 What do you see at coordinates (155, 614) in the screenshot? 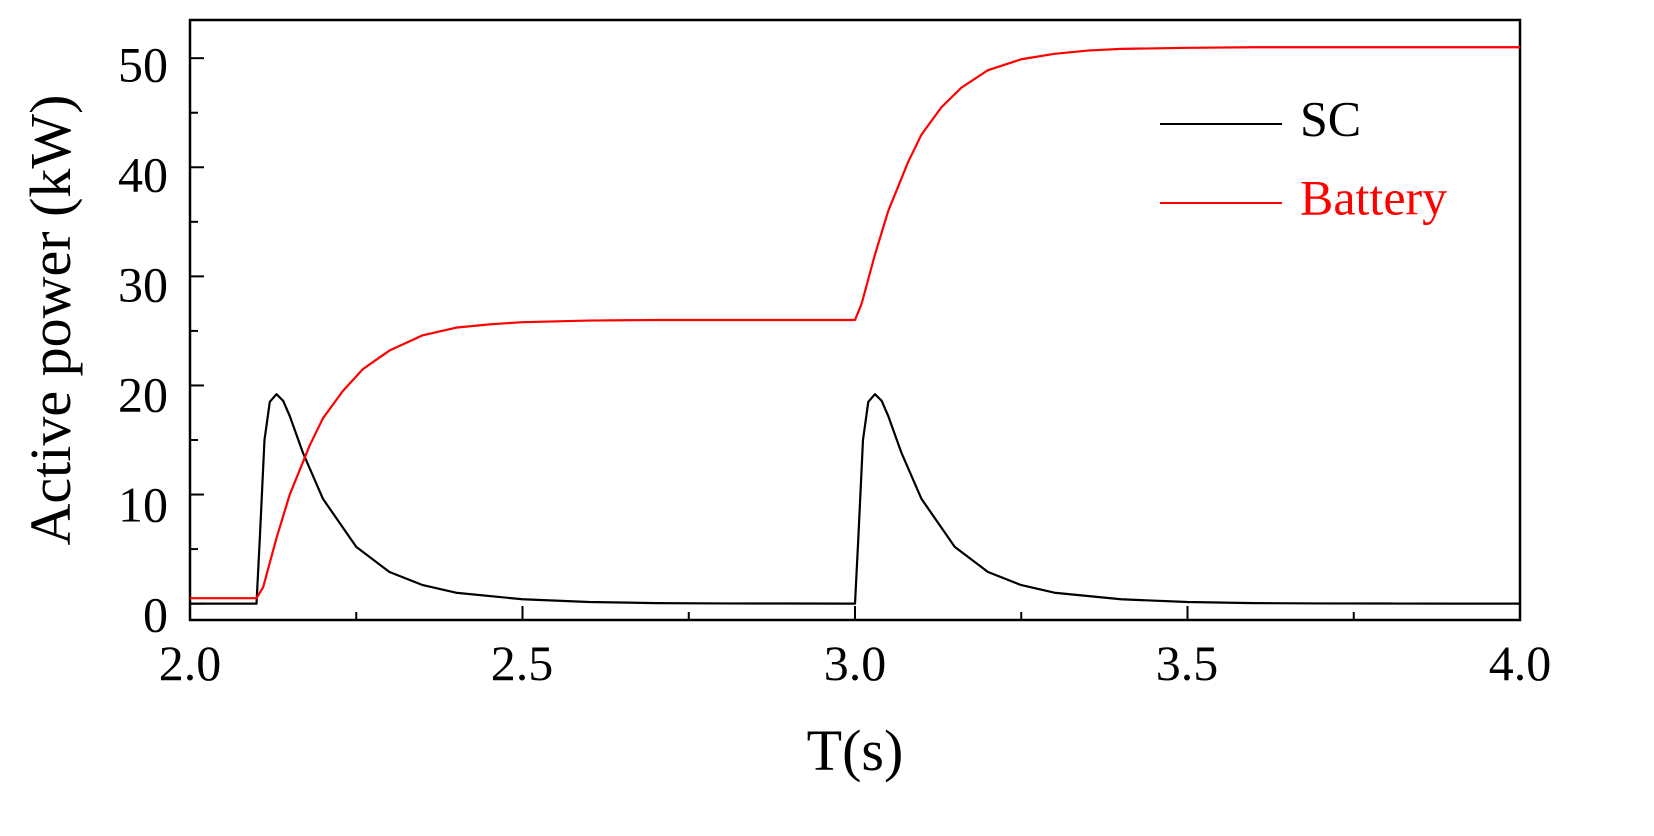
I see `y-tick-label: 0` at bounding box center [155, 614].